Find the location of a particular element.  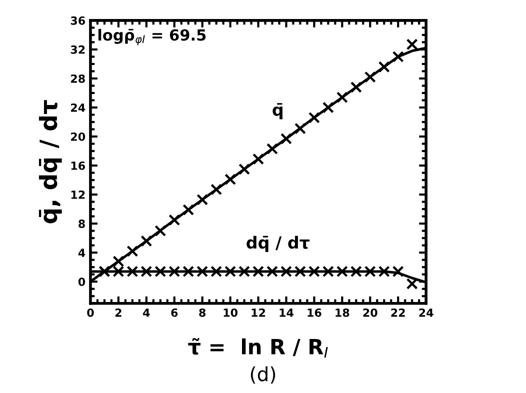

y-tick-label: 12 is located at coordinates (78, 194).